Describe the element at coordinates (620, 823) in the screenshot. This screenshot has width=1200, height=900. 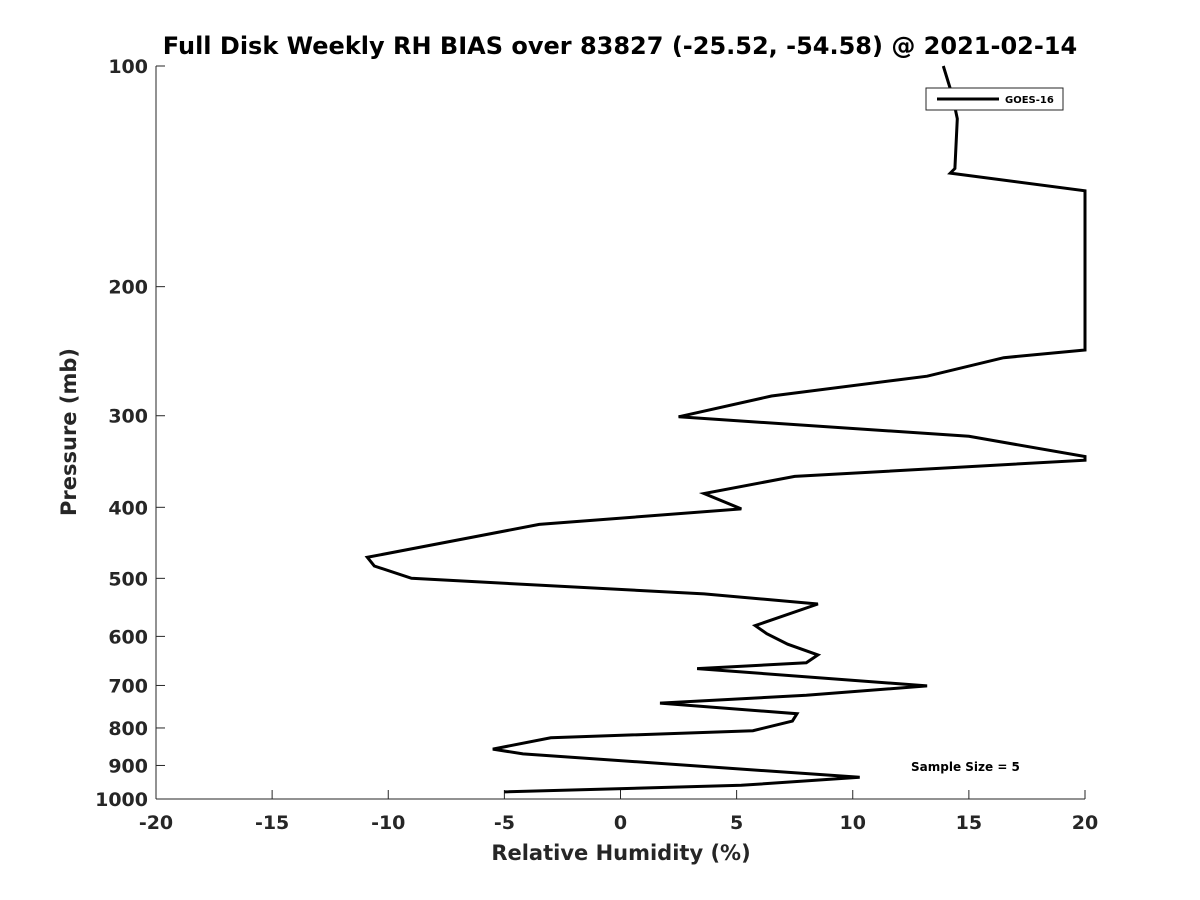
I see `x-tick-label: 0` at that location.